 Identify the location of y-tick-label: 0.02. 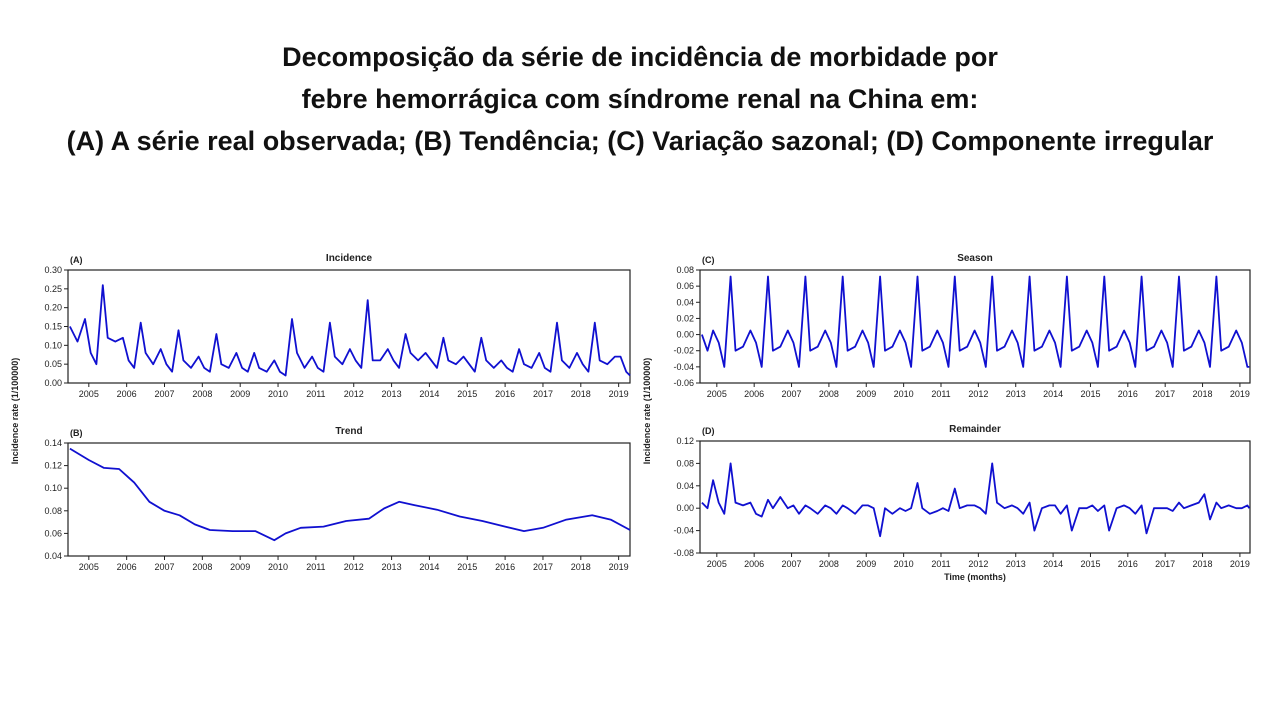
(685, 318).